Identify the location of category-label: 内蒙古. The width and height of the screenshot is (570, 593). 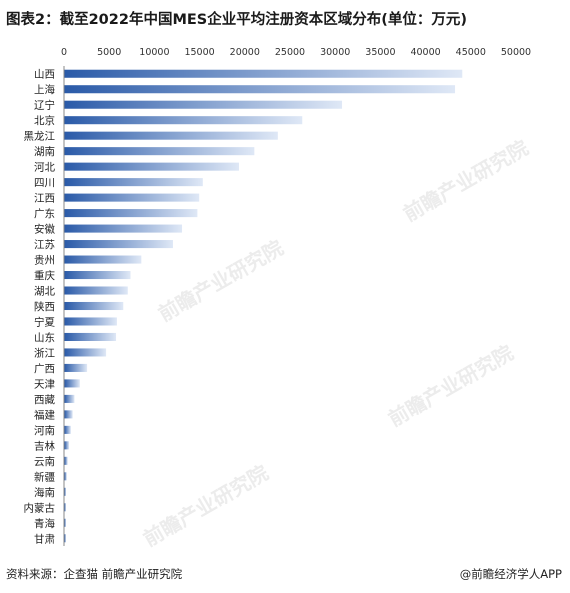
(40, 507).